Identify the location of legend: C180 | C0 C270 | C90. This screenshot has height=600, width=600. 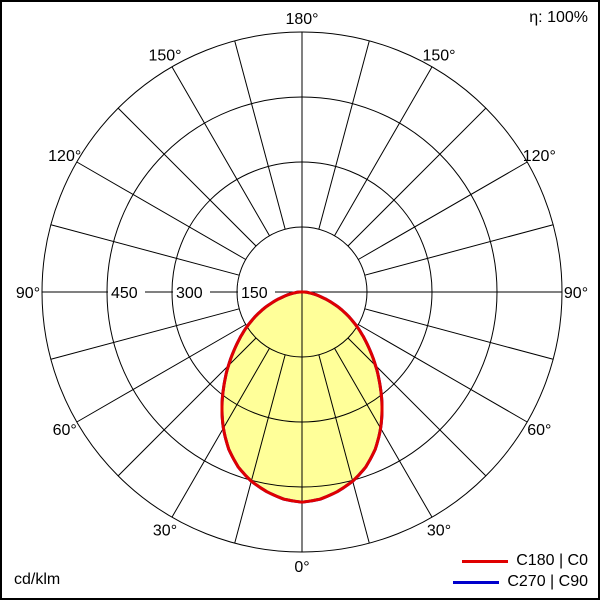
(520, 571).